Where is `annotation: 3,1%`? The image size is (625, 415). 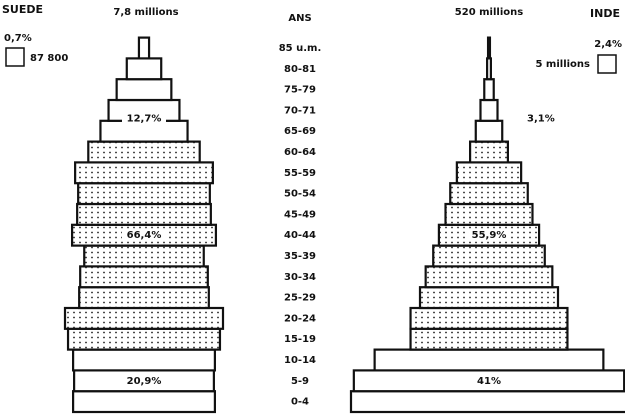
annotation: 3,1% is located at coordinates (541, 119).